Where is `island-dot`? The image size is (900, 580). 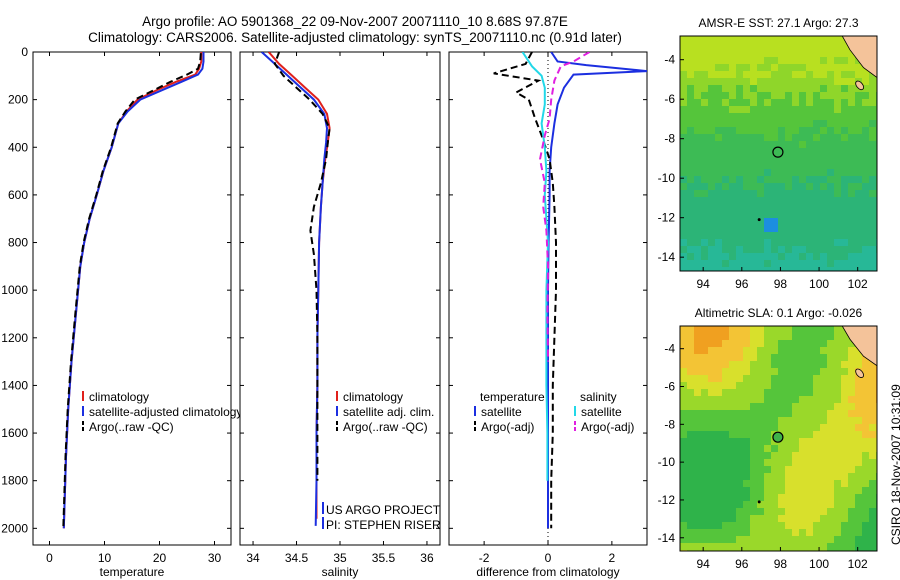 island-dot is located at coordinates (759, 220).